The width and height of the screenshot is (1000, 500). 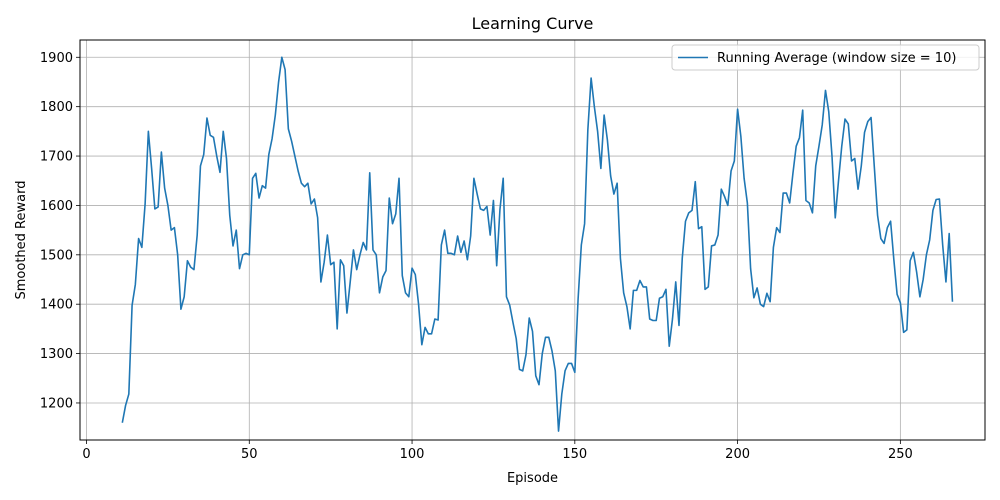 What do you see at coordinates (86, 454) in the screenshot?
I see `x-tick-label: 0` at bounding box center [86, 454].